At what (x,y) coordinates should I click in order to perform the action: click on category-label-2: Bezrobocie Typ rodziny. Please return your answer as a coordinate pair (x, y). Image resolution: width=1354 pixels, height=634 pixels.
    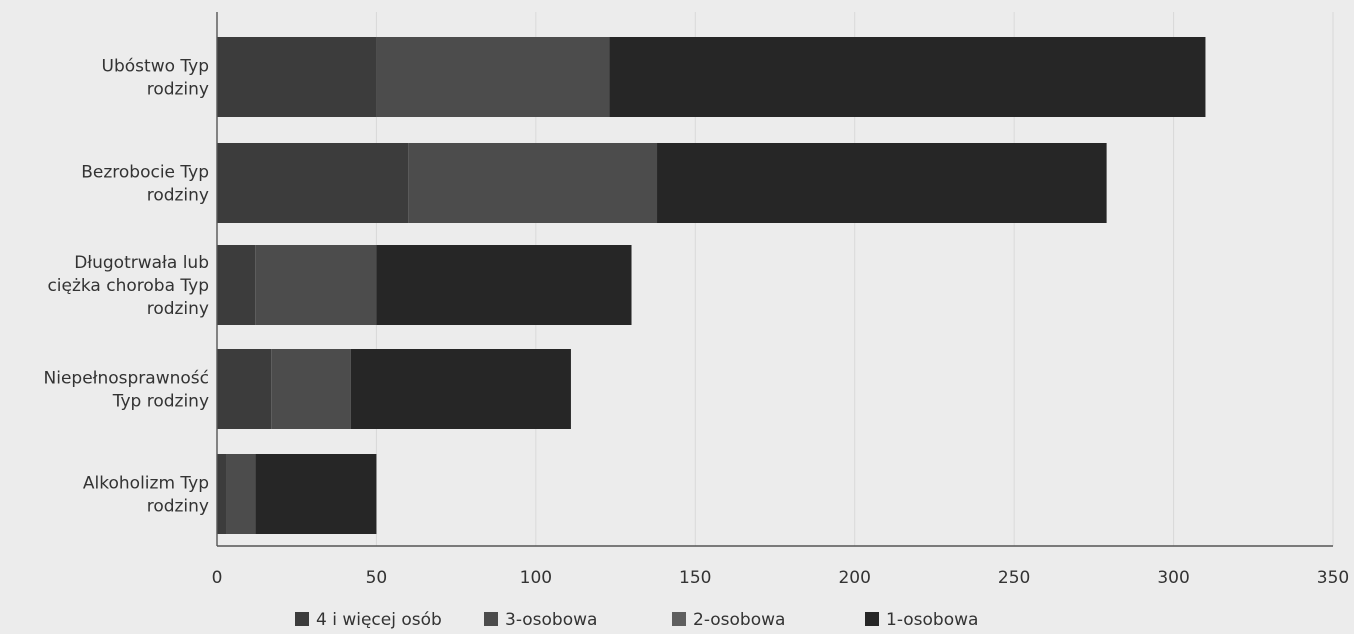
    Looking at the image, I should click on (145, 184).